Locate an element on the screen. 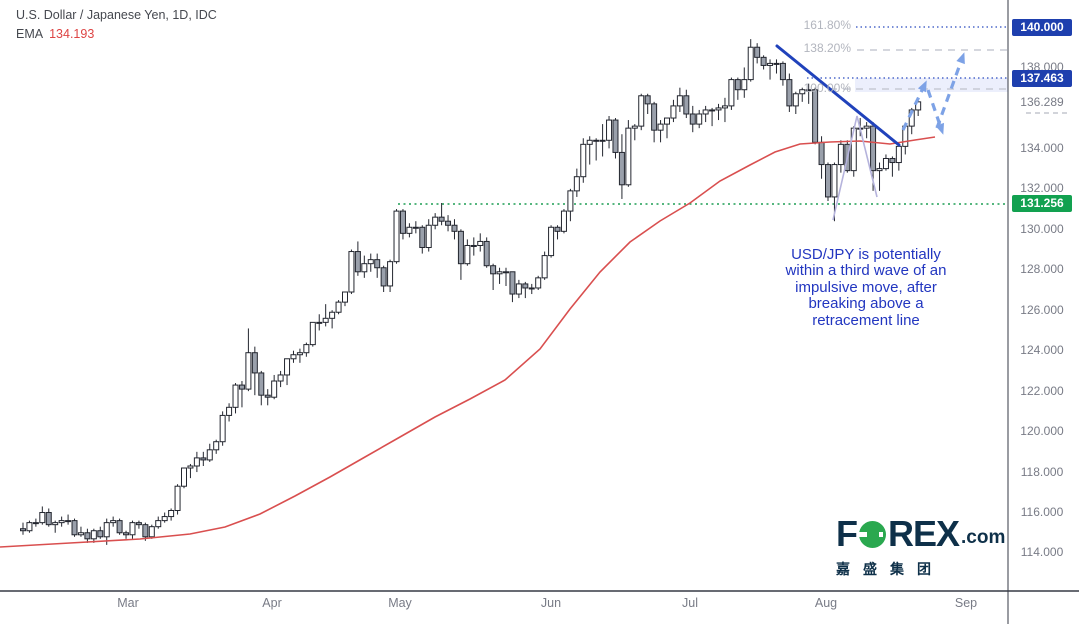  price-axis-label: 132.000 is located at coordinates (1042, 188).